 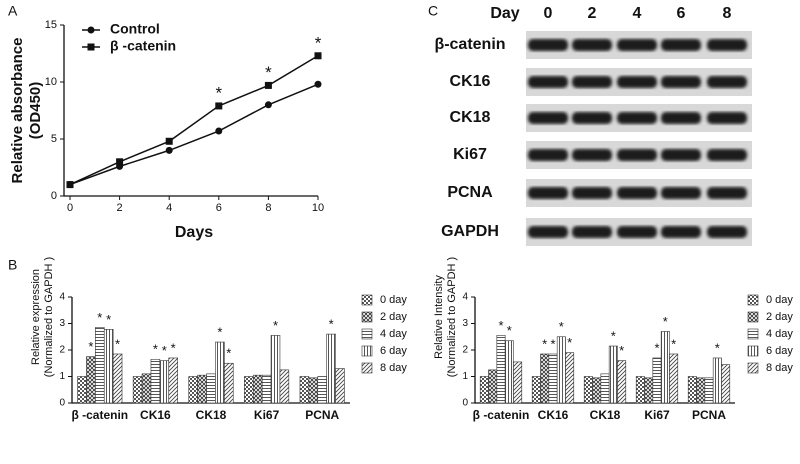 What do you see at coordinates (779, 368) in the screenshot?
I see `legend-label: 8 day` at bounding box center [779, 368].